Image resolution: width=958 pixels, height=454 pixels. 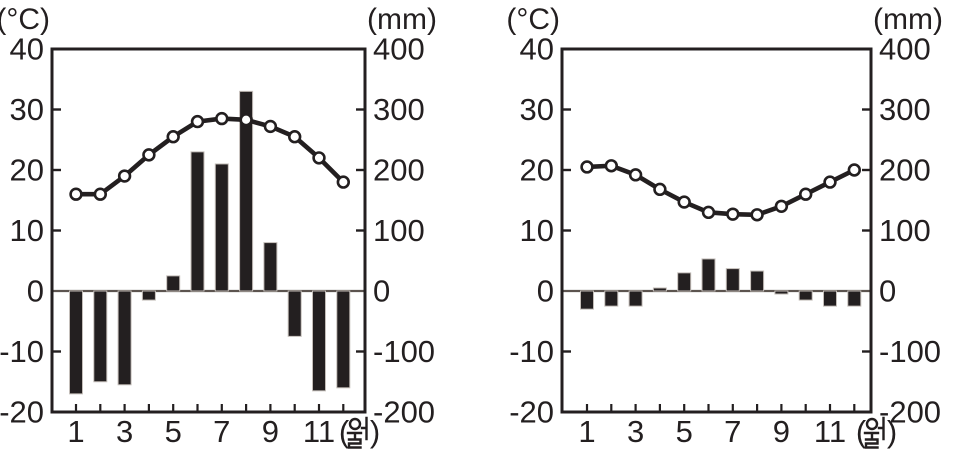 I want to click on wol-ieung-stroke, so click(x=355, y=424).